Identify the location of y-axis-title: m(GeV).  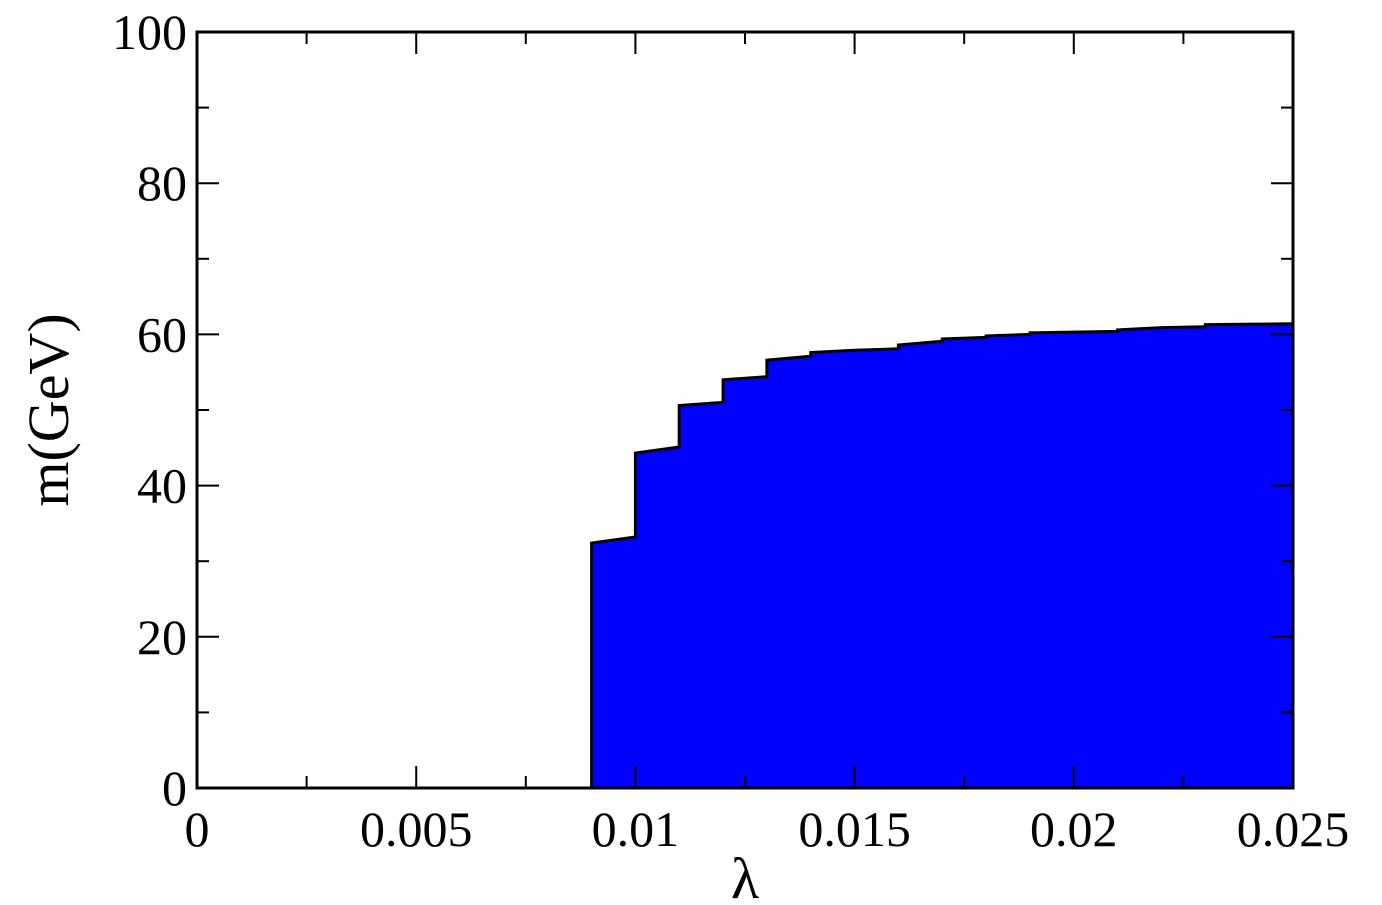
(48, 409).